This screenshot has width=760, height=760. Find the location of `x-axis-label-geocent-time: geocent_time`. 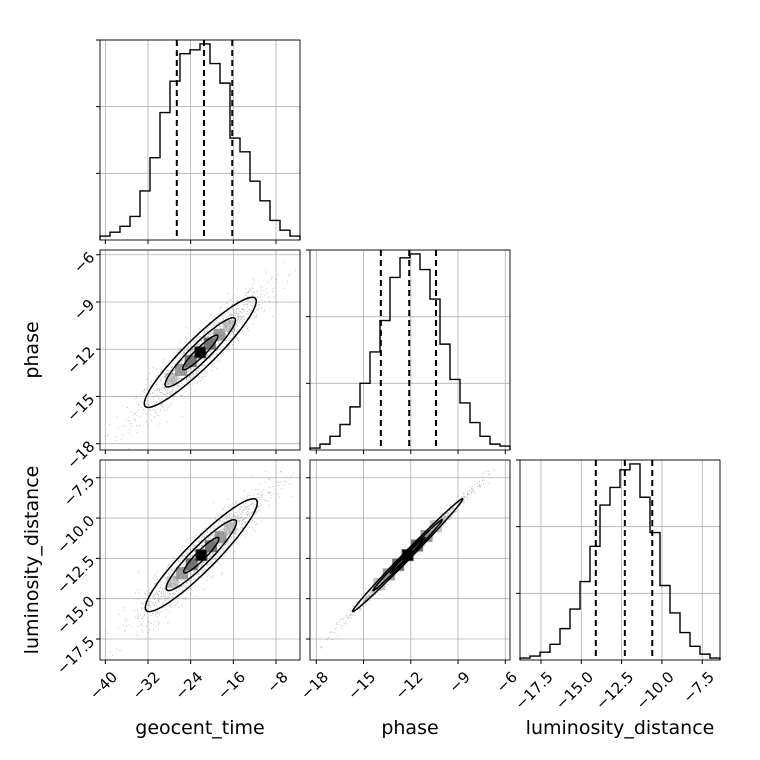

x-axis-label-geocent-time: geocent_time is located at coordinates (199, 728).